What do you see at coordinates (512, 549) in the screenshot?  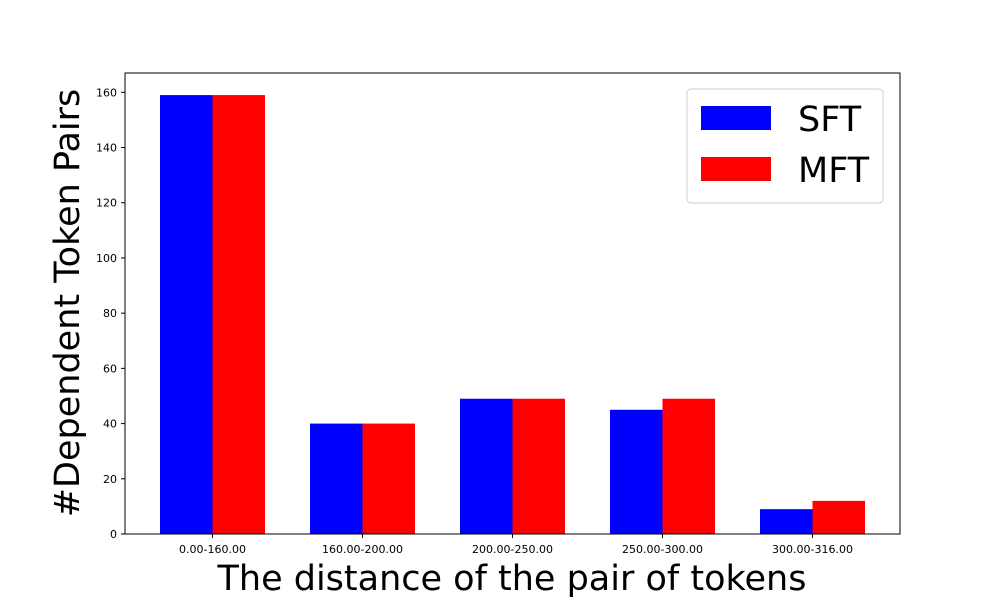 I see `x-tick-label-2: 200.00-250.00` at bounding box center [512, 549].